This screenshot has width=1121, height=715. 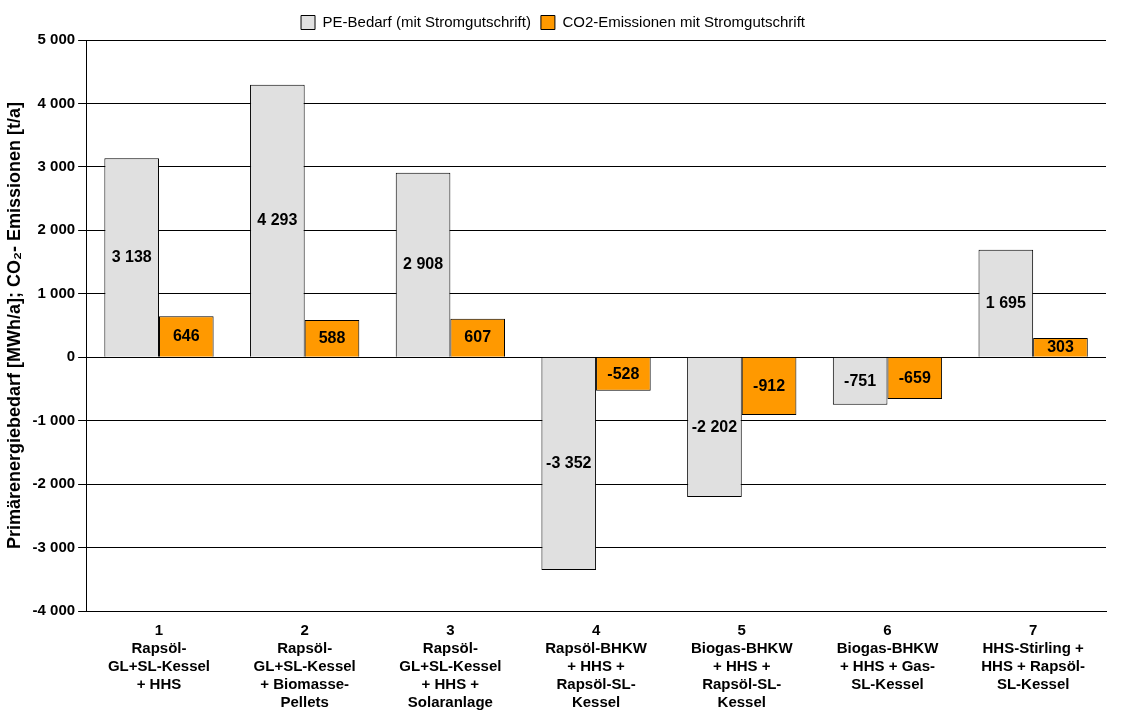 I want to click on data-label: 646, so click(x=186, y=335).